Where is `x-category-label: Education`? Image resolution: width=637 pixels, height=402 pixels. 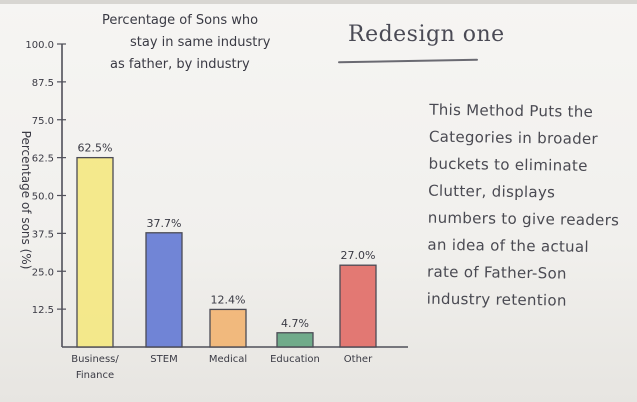
x-category-label: Education is located at coordinates (295, 359).